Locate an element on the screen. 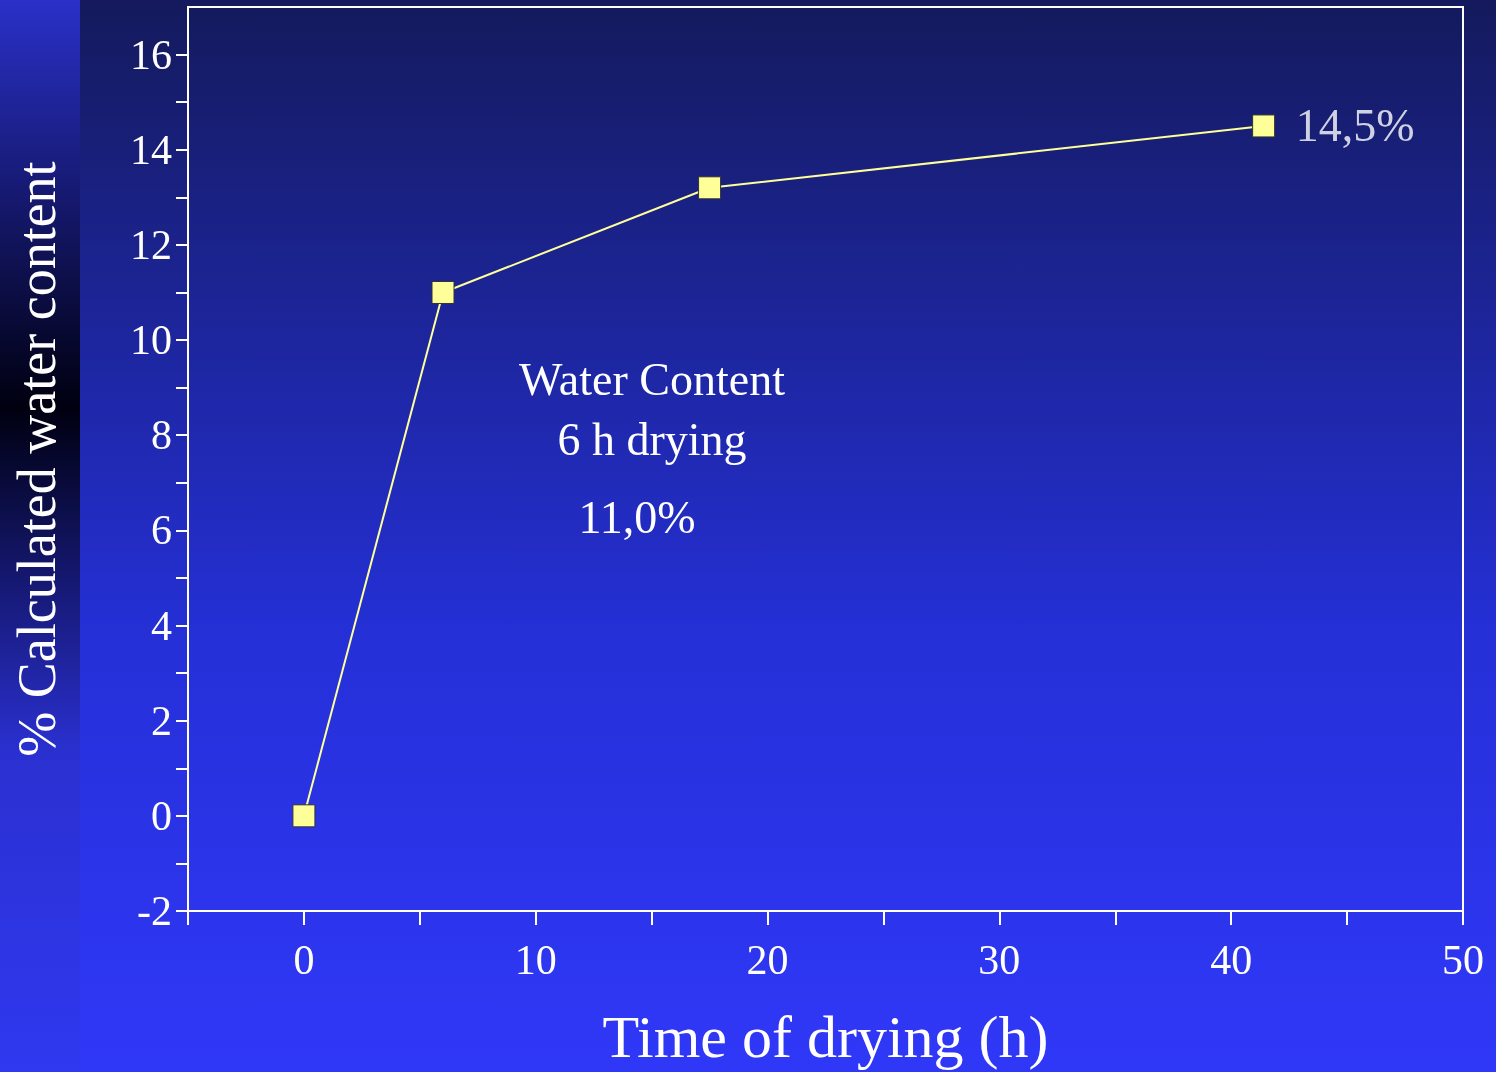  x-tick-label: 10 is located at coordinates (535, 960).